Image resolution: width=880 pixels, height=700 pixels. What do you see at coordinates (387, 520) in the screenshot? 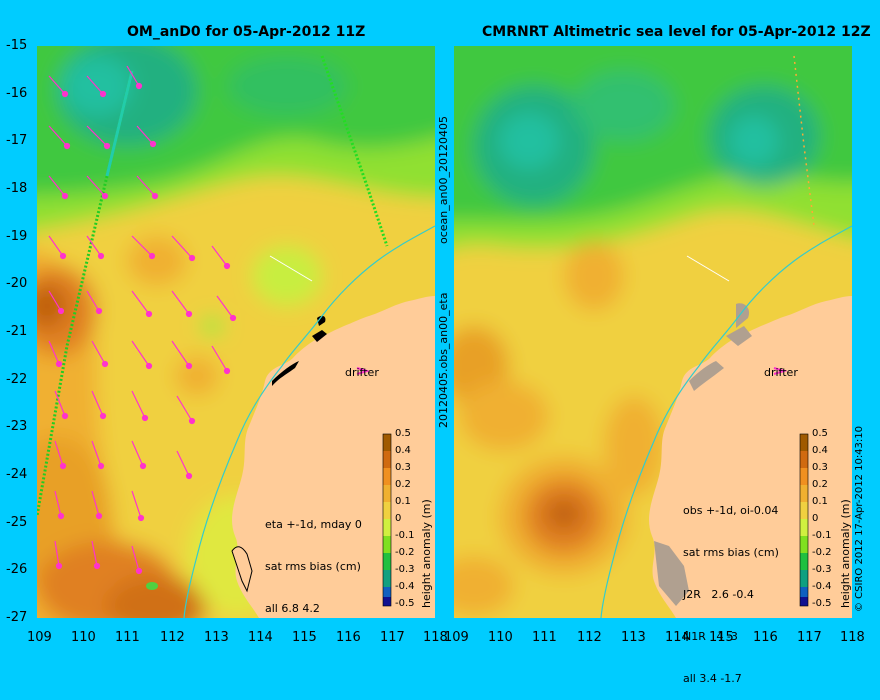
I see `left-colorbar` at bounding box center [387, 520].